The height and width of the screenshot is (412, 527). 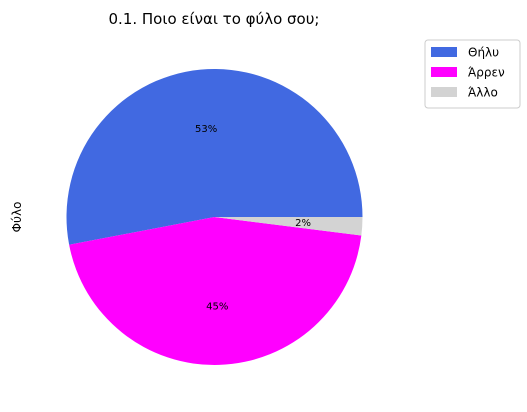 What do you see at coordinates (217, 306) in the screenshot?
I see `slice-percent-label: 45%` at bounding box center [217, 306].